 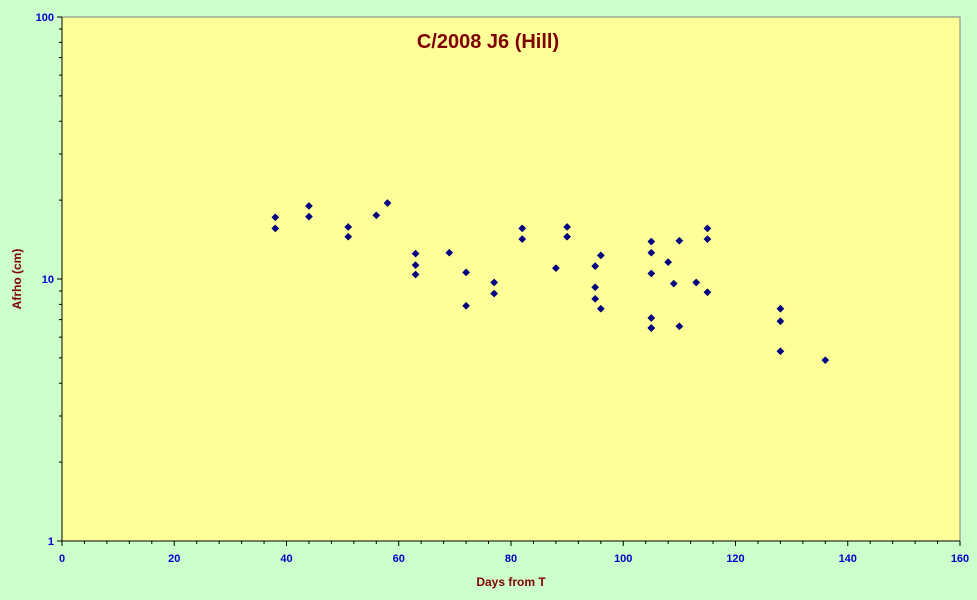 What do you see at coordinates (511, 582) in the screenshot?
I see `x-axis-title: Days from T` at bounding box center [511, 582].